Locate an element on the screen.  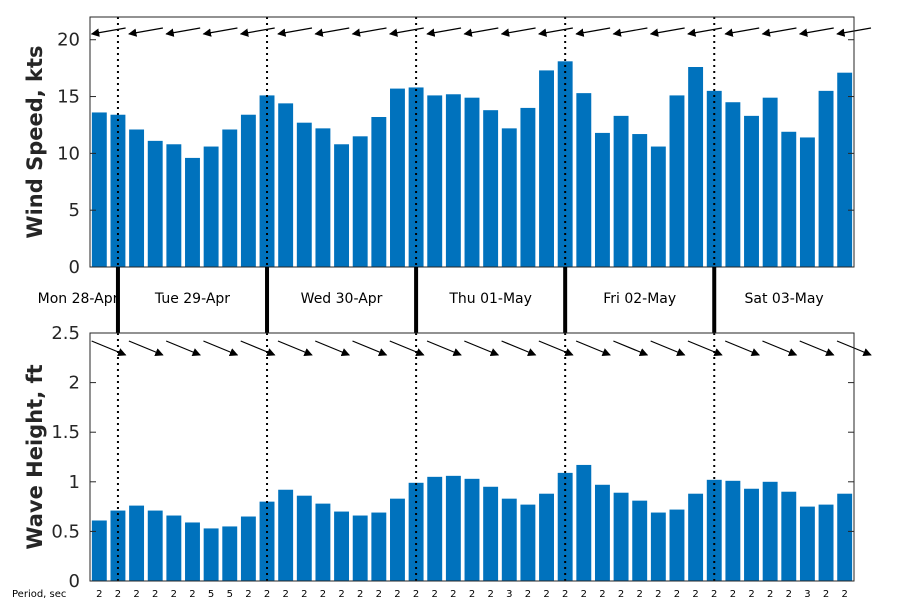
wind-ylabel: Wind Speed, kts is located at coordinates (35, 141).